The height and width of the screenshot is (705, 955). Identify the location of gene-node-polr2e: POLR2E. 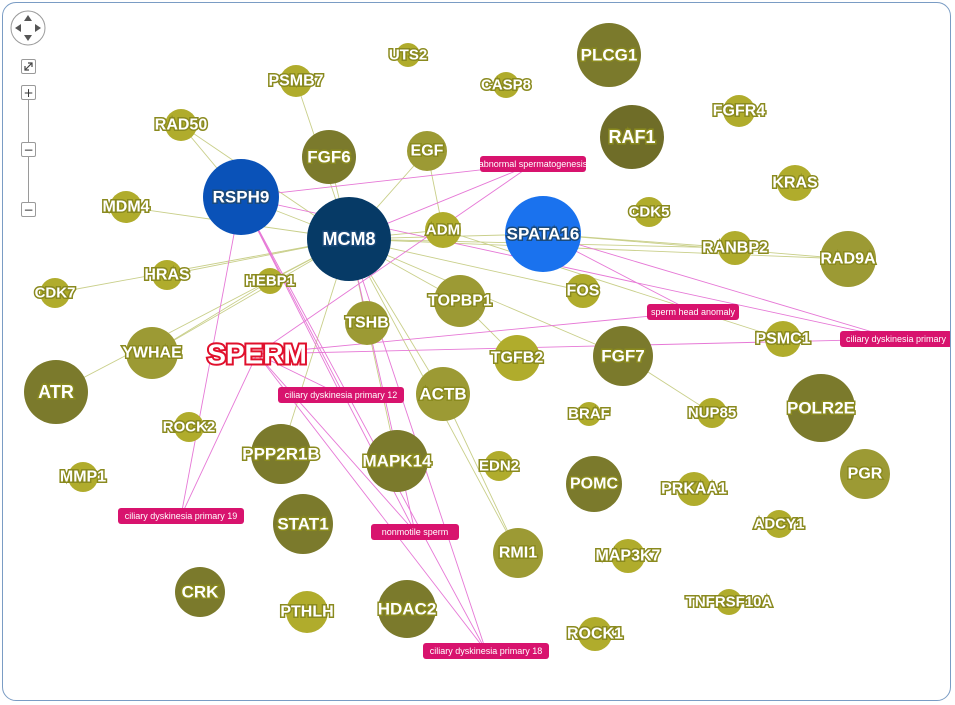
(821, 408).